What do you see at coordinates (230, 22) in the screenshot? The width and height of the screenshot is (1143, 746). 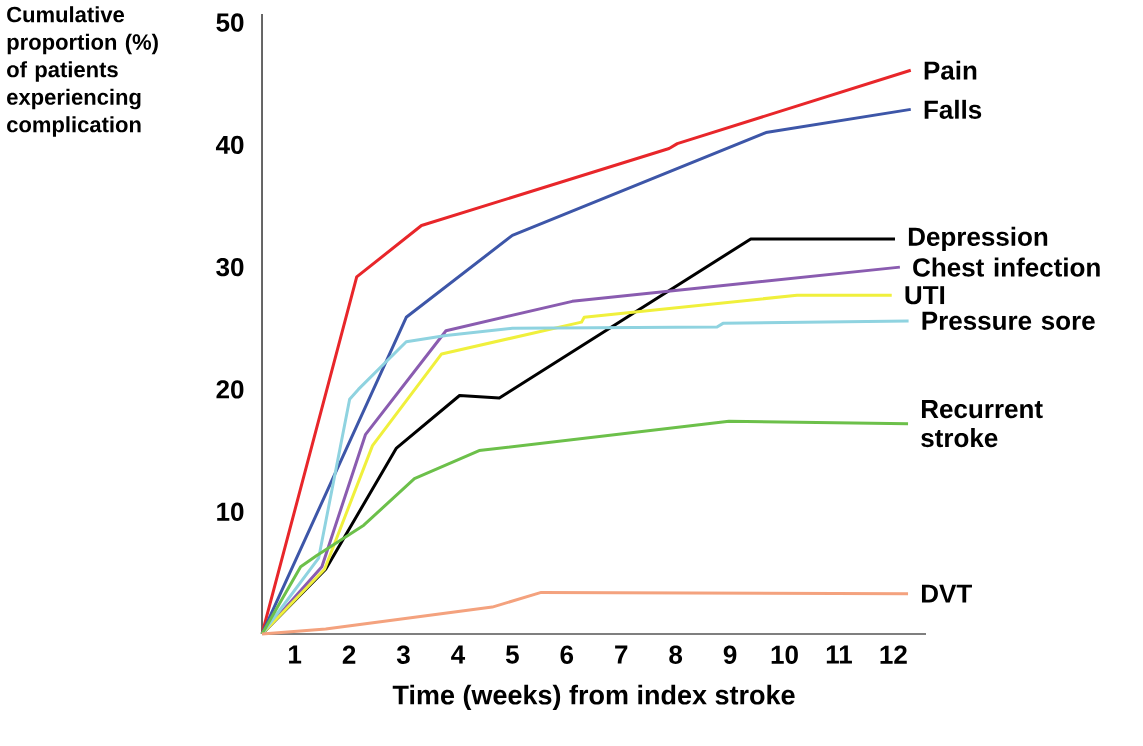 I see `y-tick-label: 50` at bounding box center [230, 22].